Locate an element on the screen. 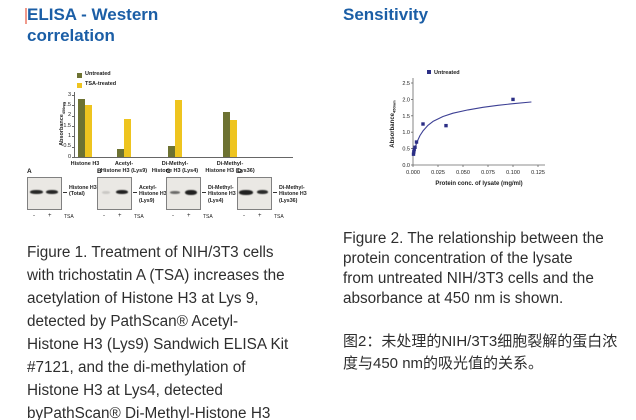 Image resolution: width=636 pixels, height=420 pixels. blot-target-label: Acetyl- Histone H3 (Lys9) is located at coordinates (153, 194).